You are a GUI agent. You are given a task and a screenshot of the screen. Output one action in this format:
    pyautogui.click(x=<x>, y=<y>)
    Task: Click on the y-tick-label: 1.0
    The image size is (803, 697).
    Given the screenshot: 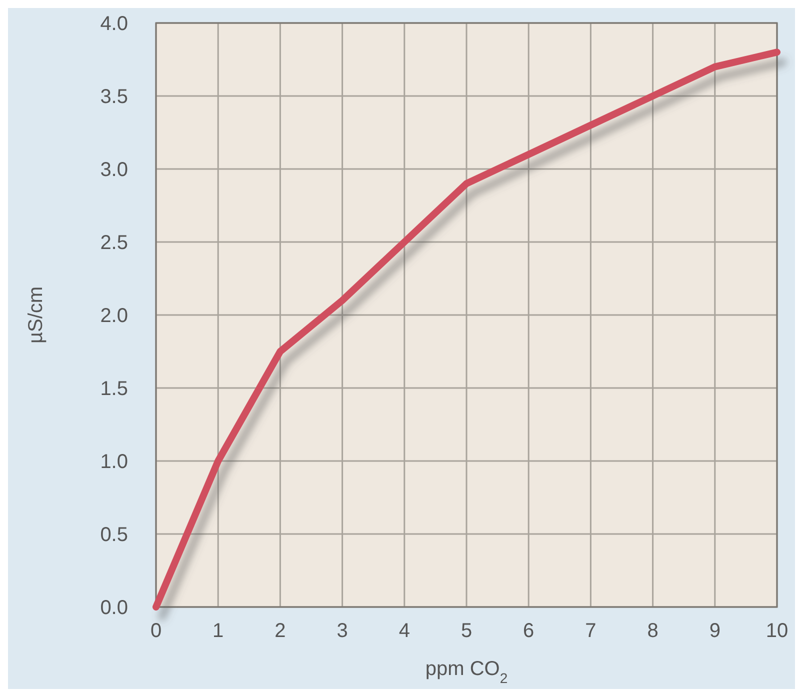 What is the action you would take?
    pyautogui.click(x=114, y=462)
    